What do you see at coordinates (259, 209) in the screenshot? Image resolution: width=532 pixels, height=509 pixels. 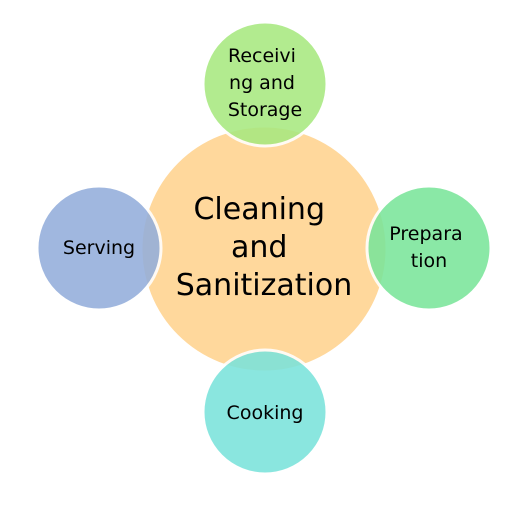 I see `center-label-line-1: Cleaning` at bounding box center [259, 209].